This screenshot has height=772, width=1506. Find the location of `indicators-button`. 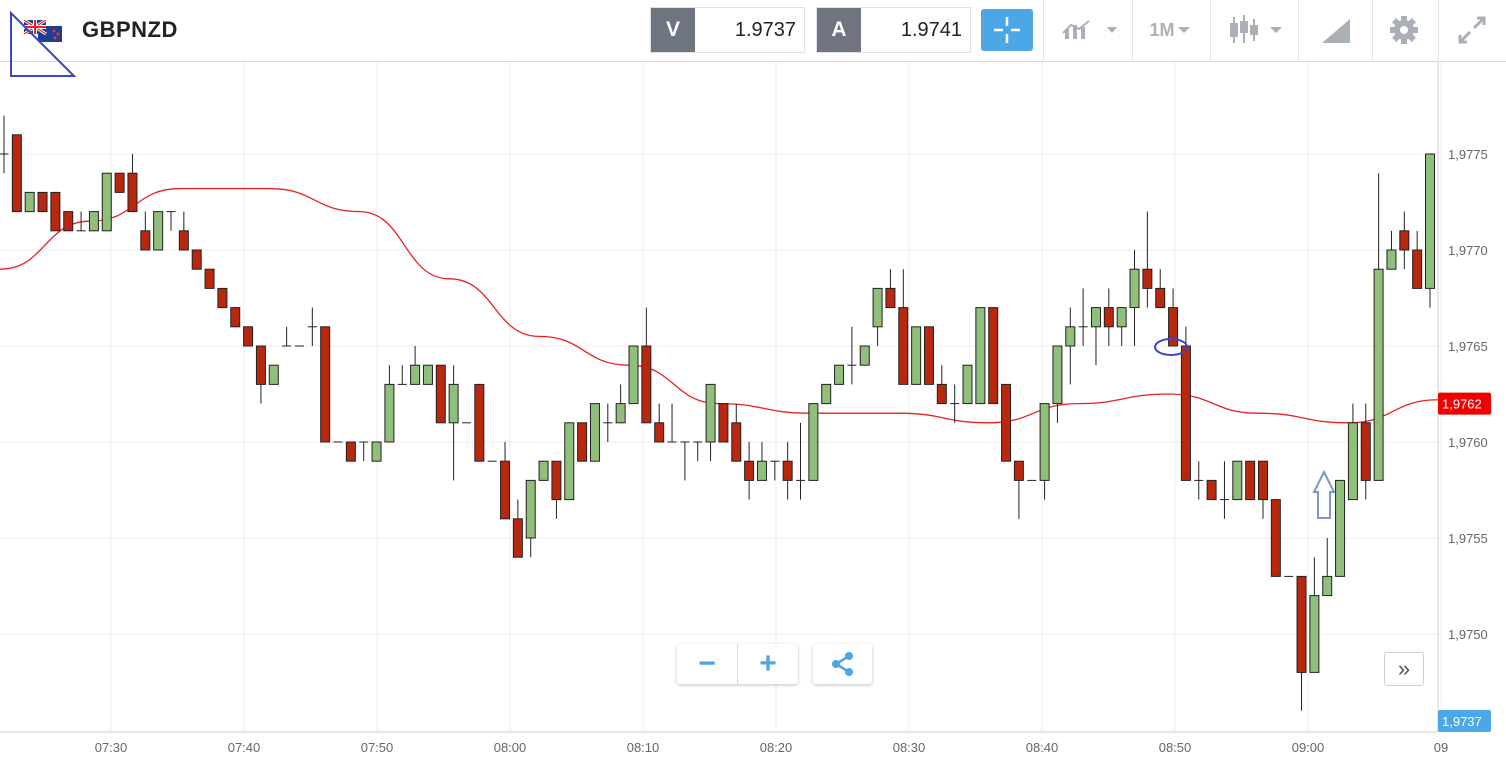

indicators-button is located at coordinates (1089, 30).